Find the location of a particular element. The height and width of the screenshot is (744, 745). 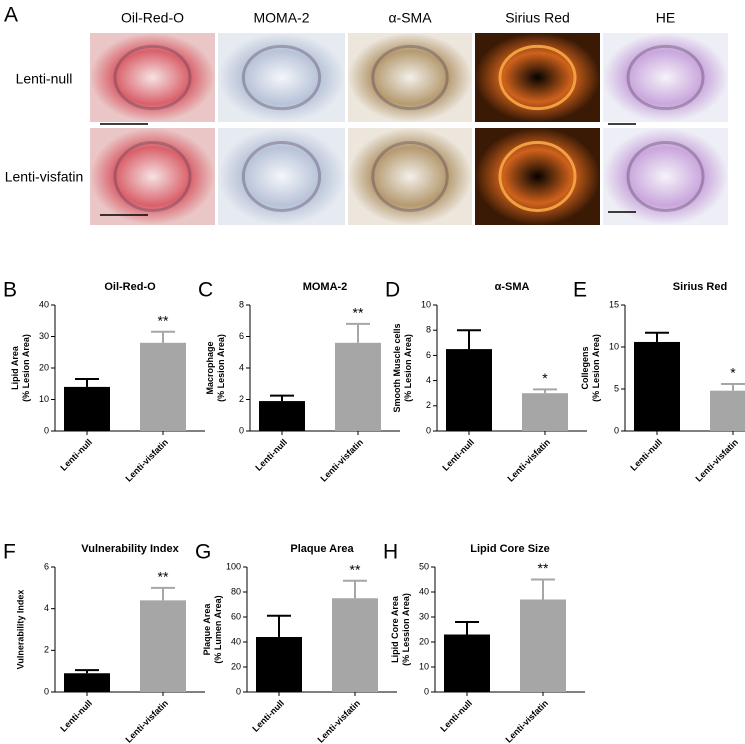

panel-label: D is located at coordinates (392, 290).